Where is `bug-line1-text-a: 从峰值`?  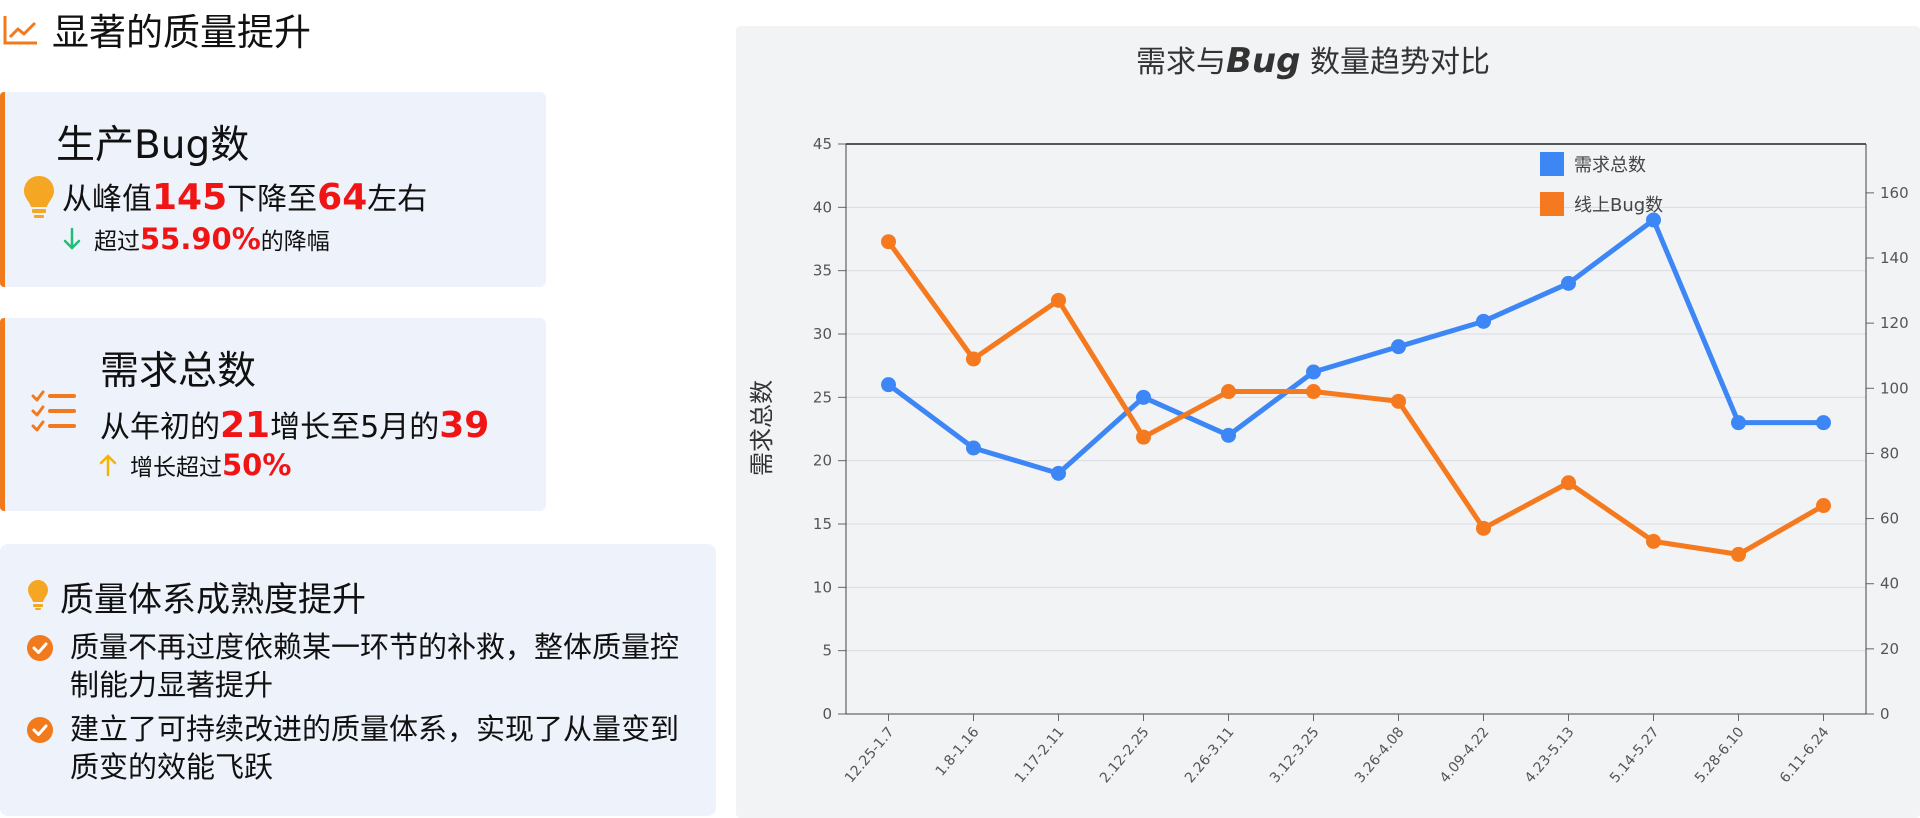
bug-line1-text-a: 从峰值 is located at coordinates (107, 199).